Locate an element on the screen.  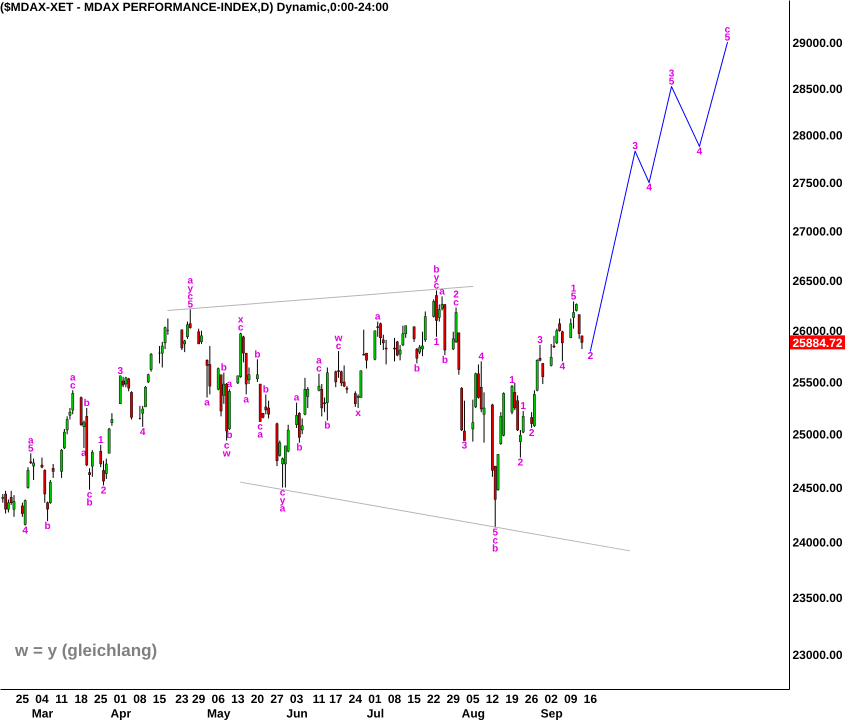
y-tick-label: 24500.00 is located at coordinates (817, 488).